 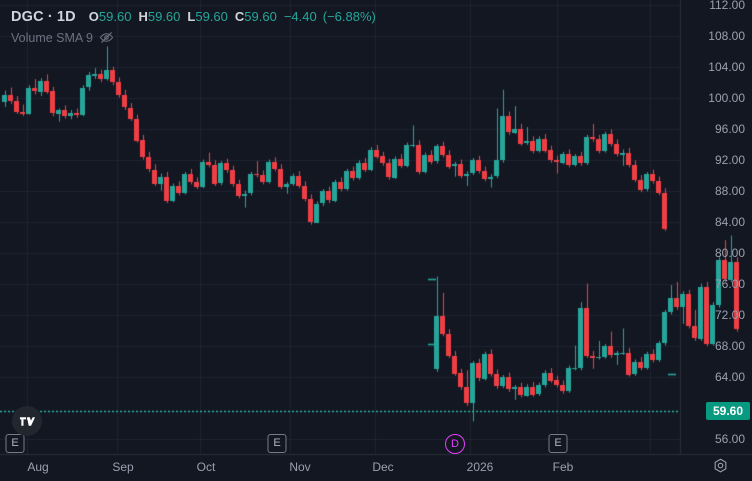 I want to click on price-tick: 68.00, so click(x=729, y=345).